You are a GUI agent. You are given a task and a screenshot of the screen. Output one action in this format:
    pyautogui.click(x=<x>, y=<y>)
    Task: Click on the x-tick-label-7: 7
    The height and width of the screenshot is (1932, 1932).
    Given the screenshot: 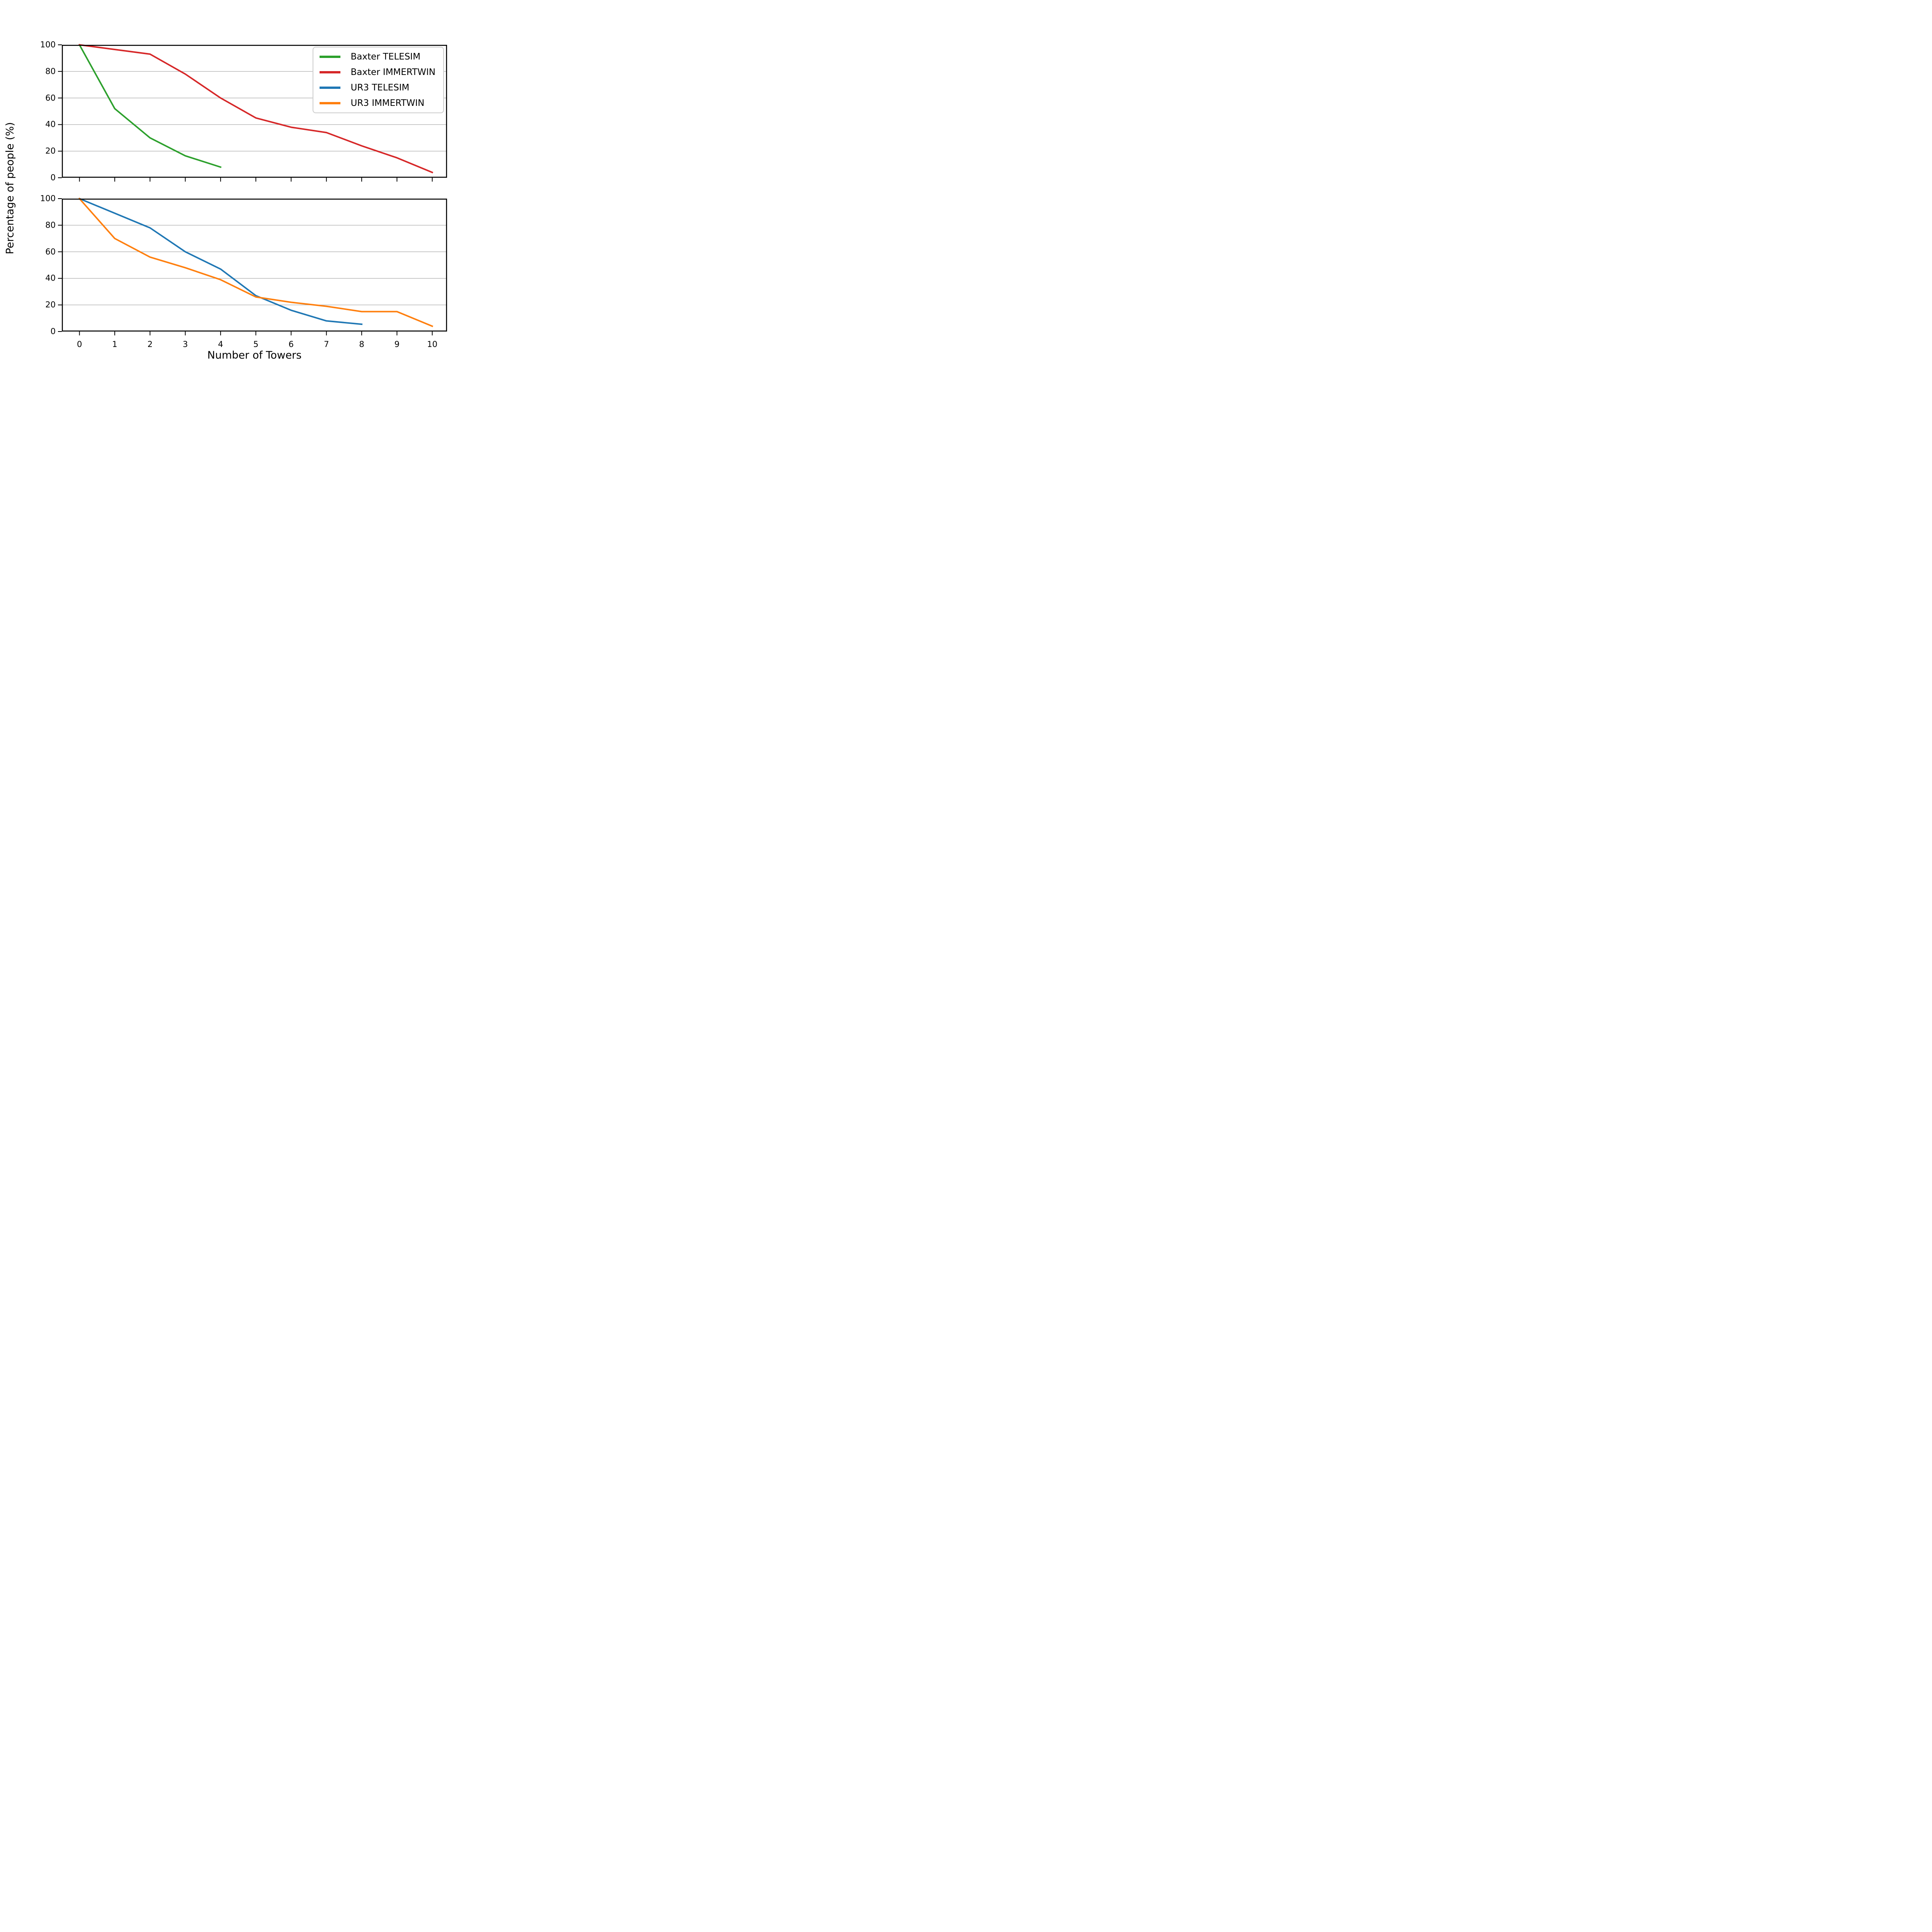 What is the action you would take?
    pyautogui.click(x=326, y=344)
    